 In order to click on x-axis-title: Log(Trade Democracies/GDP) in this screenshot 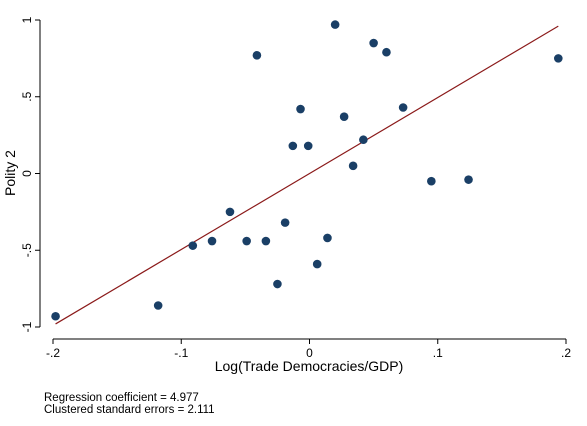, I will do `click(309, 366)`.